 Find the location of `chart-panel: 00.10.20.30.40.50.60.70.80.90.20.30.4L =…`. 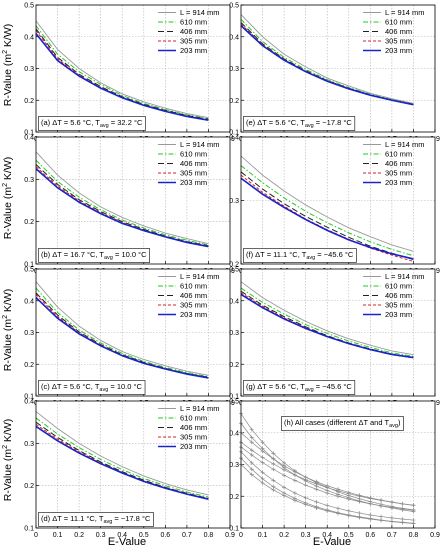

chart-panel: 00.10.20.30.40.50.60.70.80.90.20.30.4L =… is located at coordinates (334, 205).